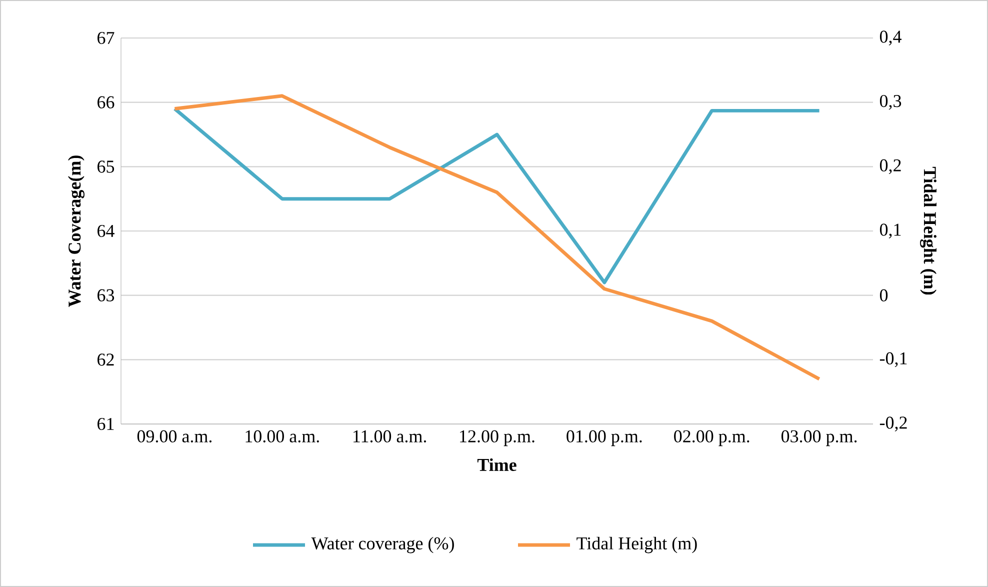 This screenshot has height=587, width=988. Describe the element at coordinates (106, 424) in the screenshot. I see `y-tick-label: 61` at that location.